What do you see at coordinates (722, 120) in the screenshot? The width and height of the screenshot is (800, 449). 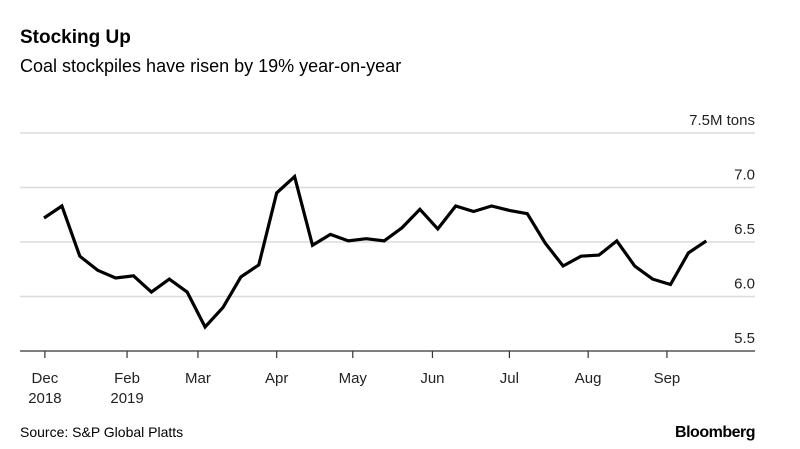 I see `y-tick-label: 7.5M tons` at bounding box center [722, 120].